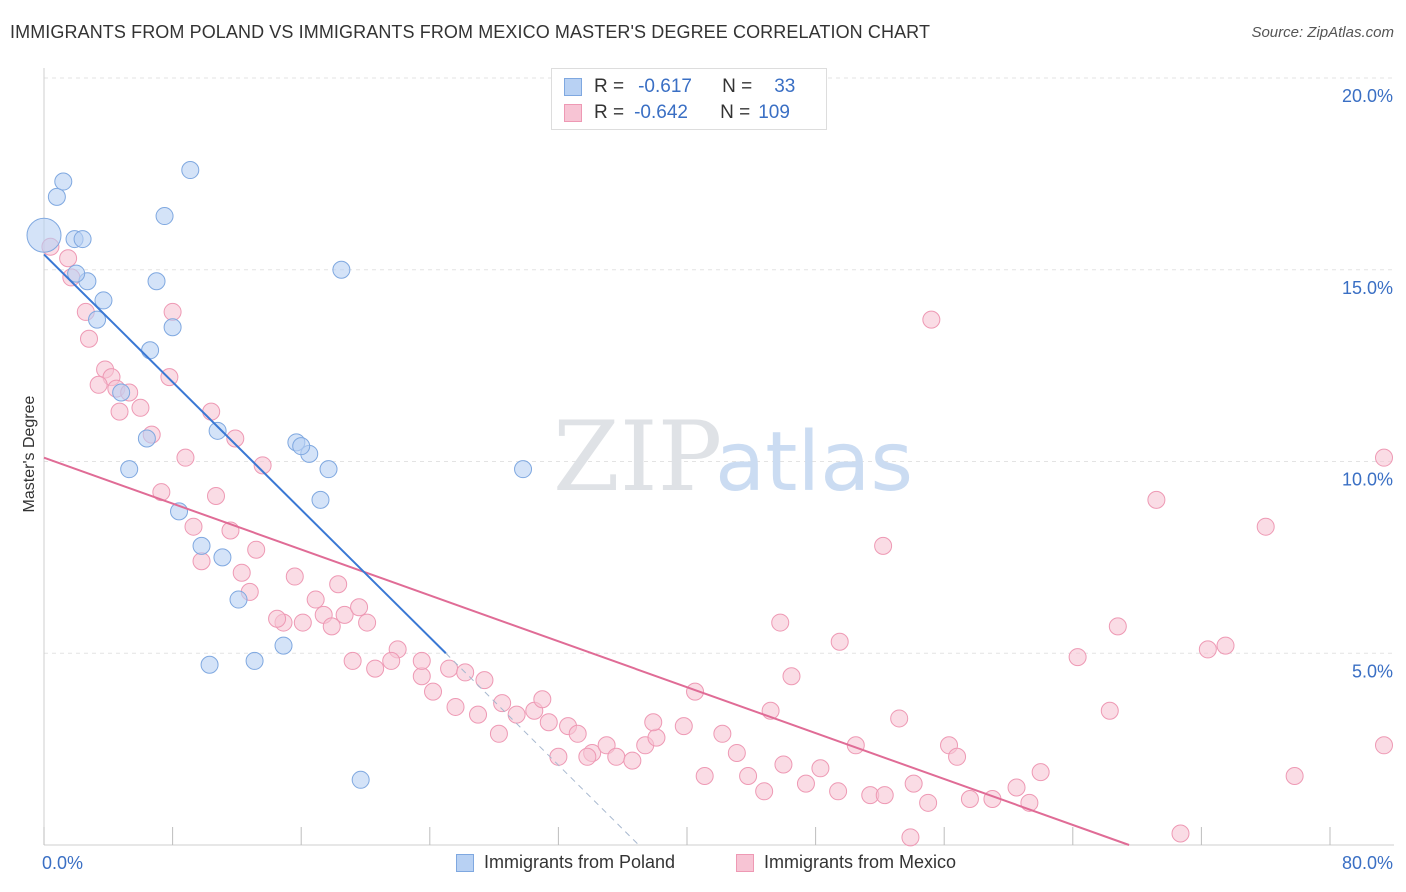  I want to click on mexico-legend-swatch, so click(745, 862).